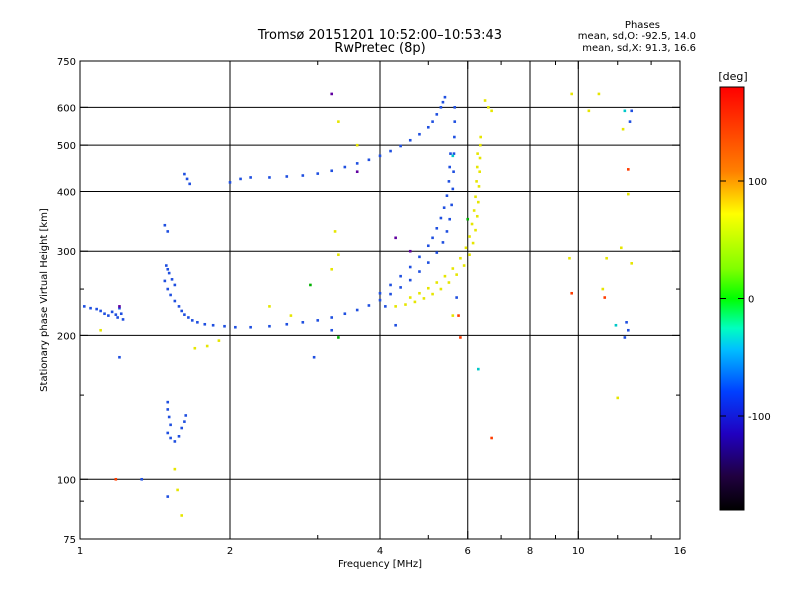  I want to click on y-tick-label: 200, so click(66, 336).